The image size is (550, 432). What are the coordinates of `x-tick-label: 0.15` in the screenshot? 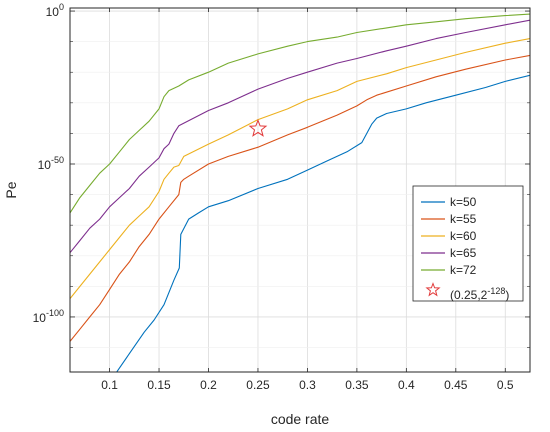 It's located at (159, 385).